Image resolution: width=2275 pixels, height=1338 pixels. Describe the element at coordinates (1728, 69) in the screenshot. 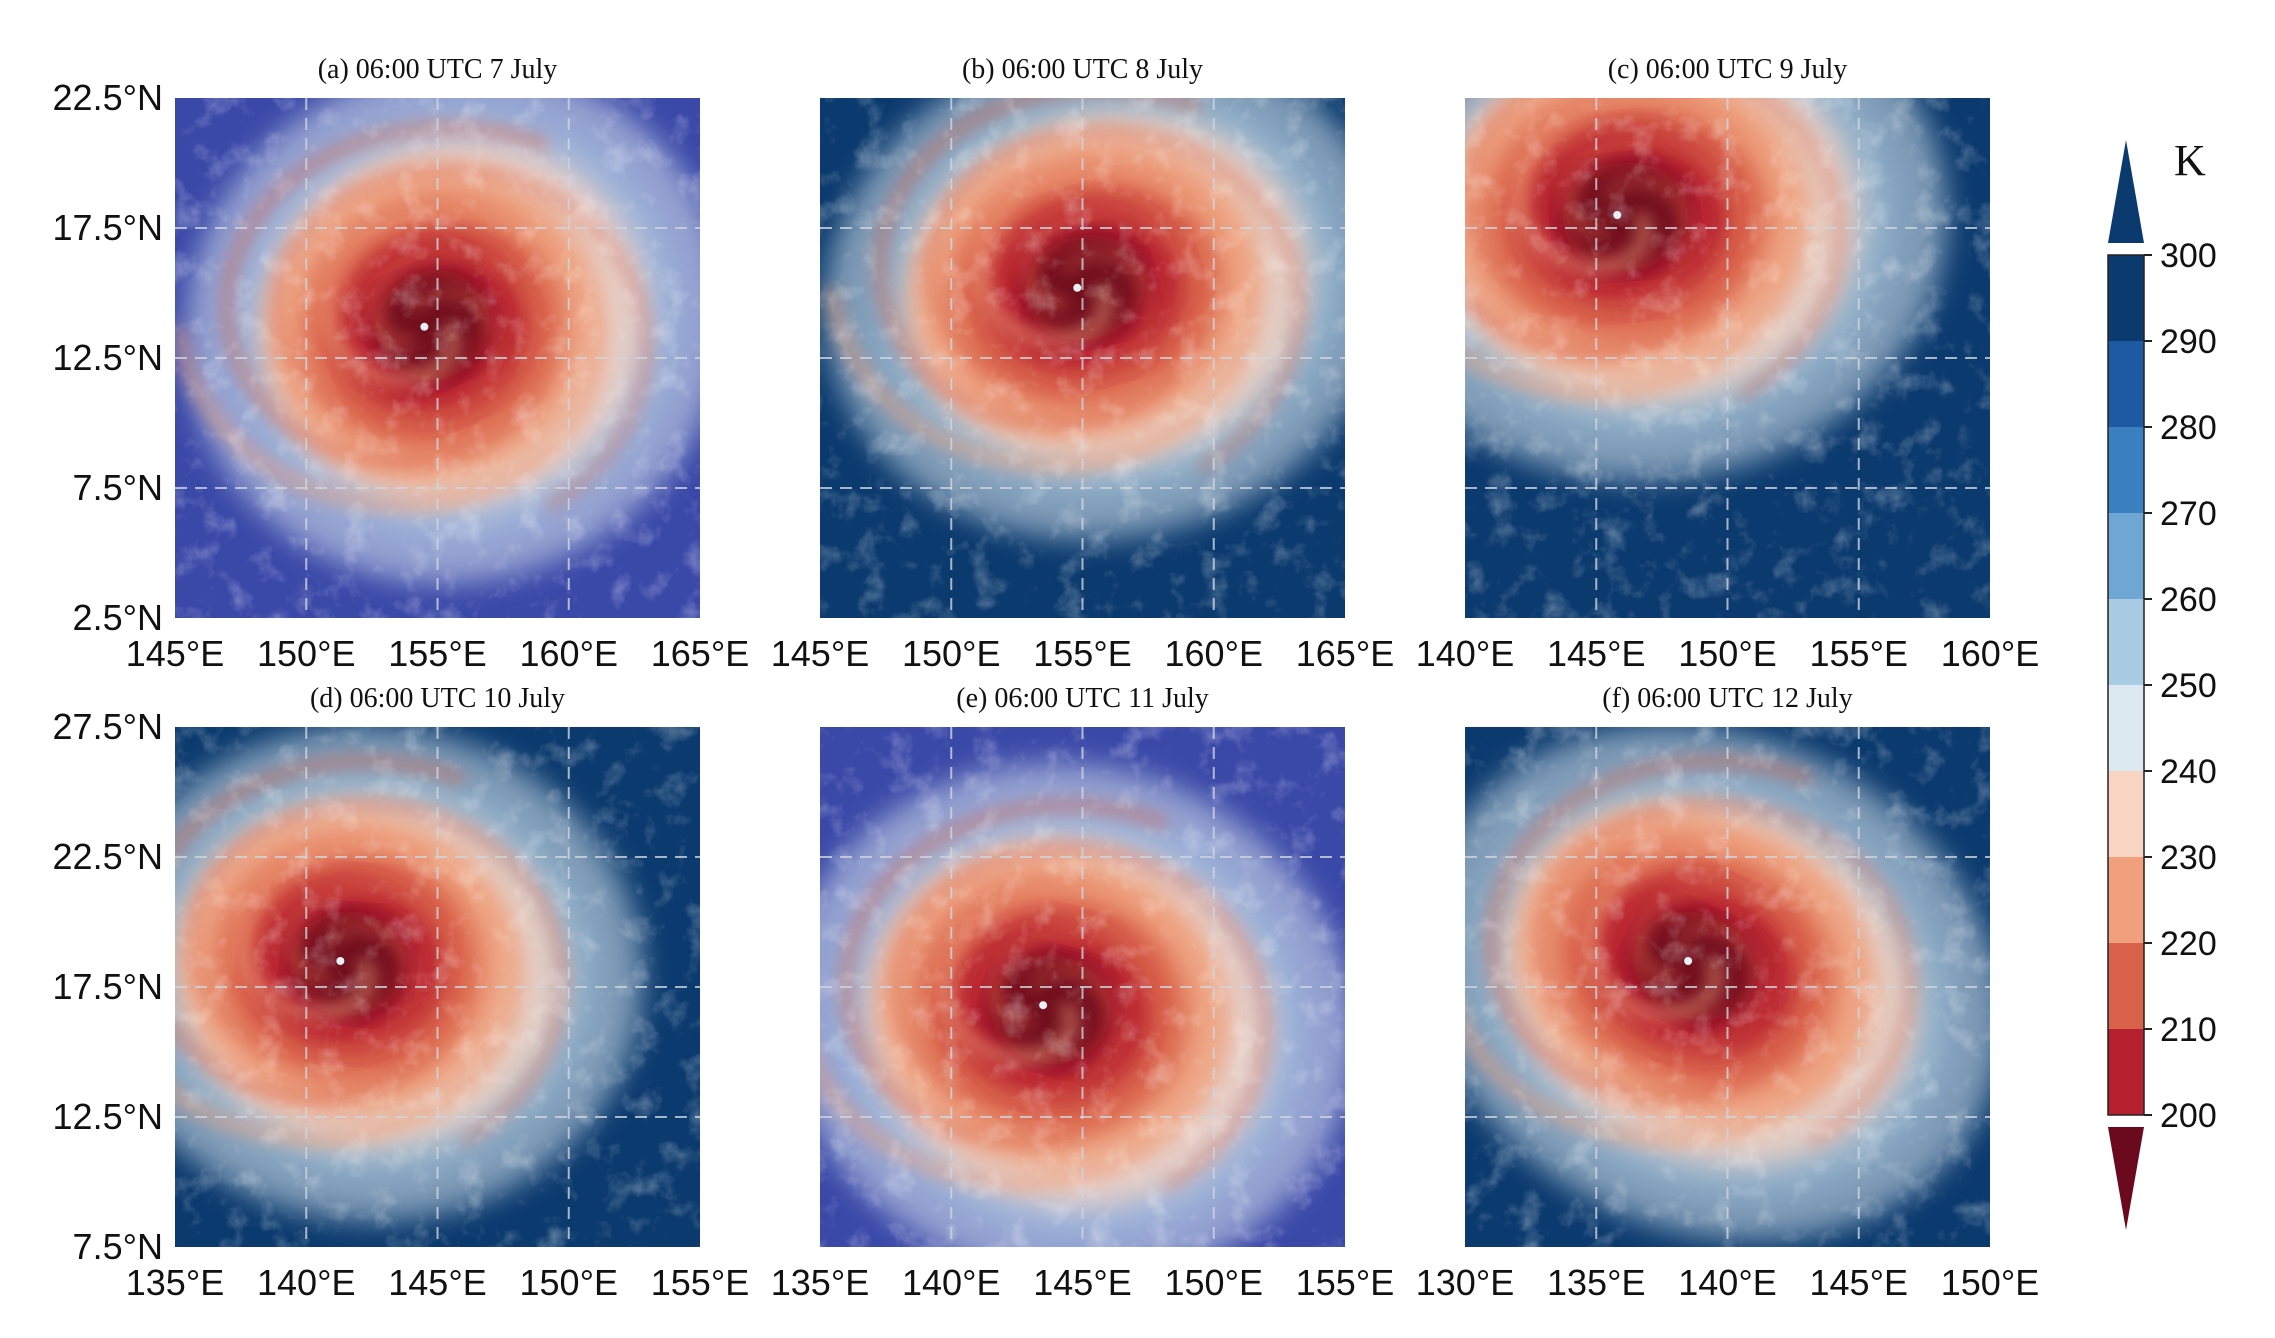

I see `panel-title: (c) 06:00 UTC 9 July` at that location.